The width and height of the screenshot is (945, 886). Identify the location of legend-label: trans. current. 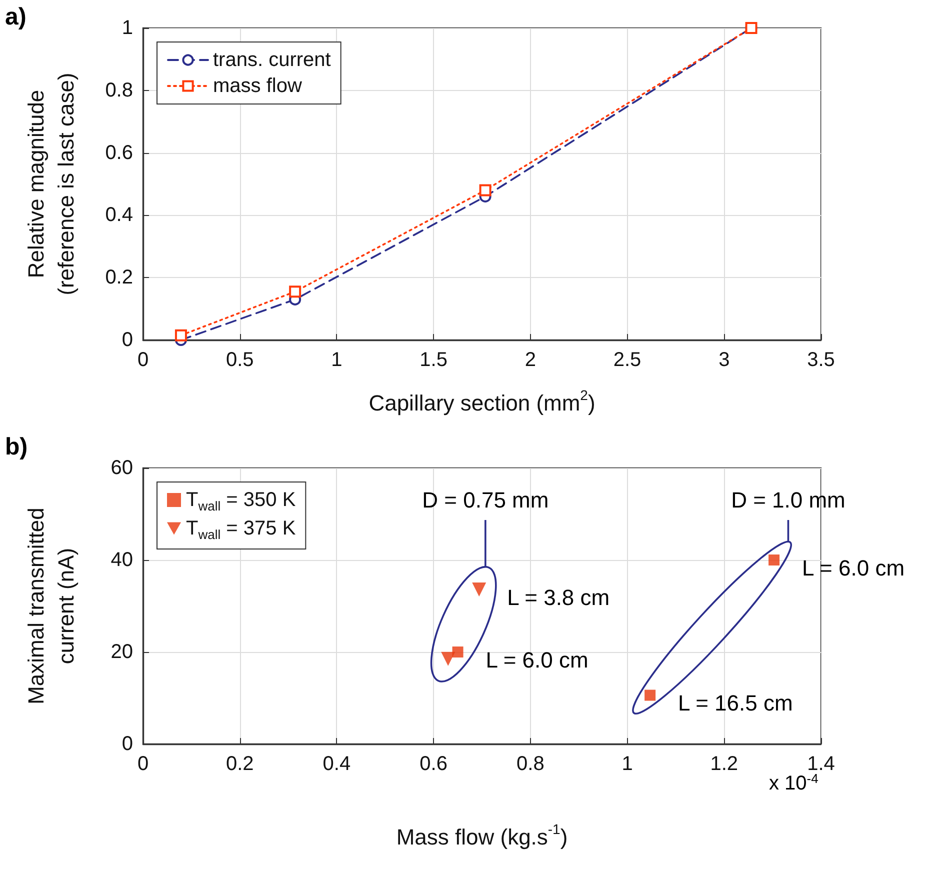
(272, 60).